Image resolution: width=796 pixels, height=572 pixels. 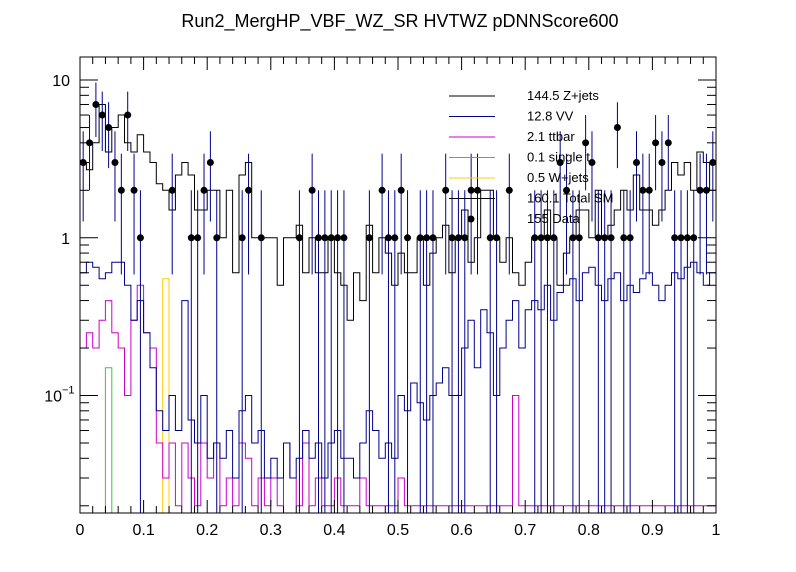 What do you see at coordinates (589, 530) in the screenshot?
I see `x-tick-label: 0.8` at bounding box center [589, 530].